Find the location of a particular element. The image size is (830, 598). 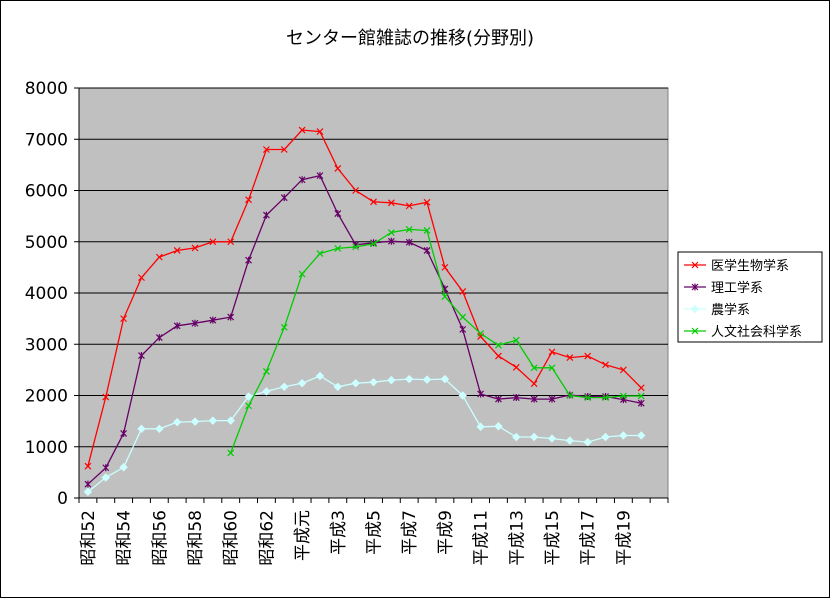

x-tick-label: 平成5 is located at coordinates (375, 532).